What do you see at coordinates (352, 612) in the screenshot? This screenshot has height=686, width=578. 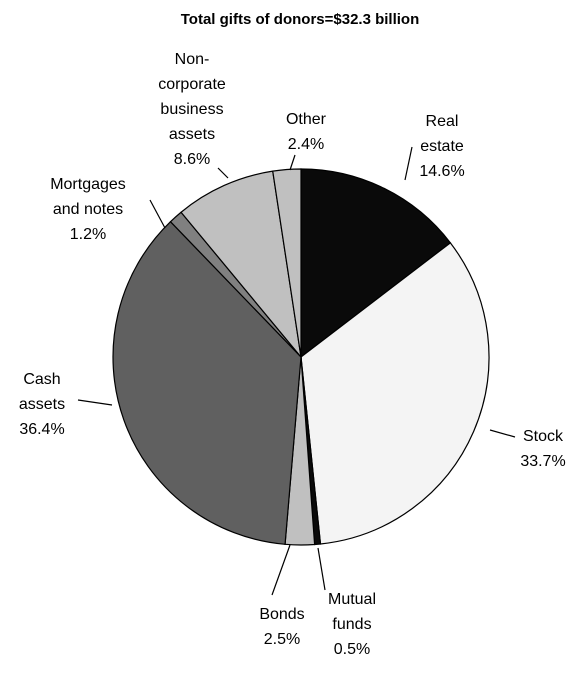 I see `slice-label: Mutual funds` at bounding box center [352, 612].